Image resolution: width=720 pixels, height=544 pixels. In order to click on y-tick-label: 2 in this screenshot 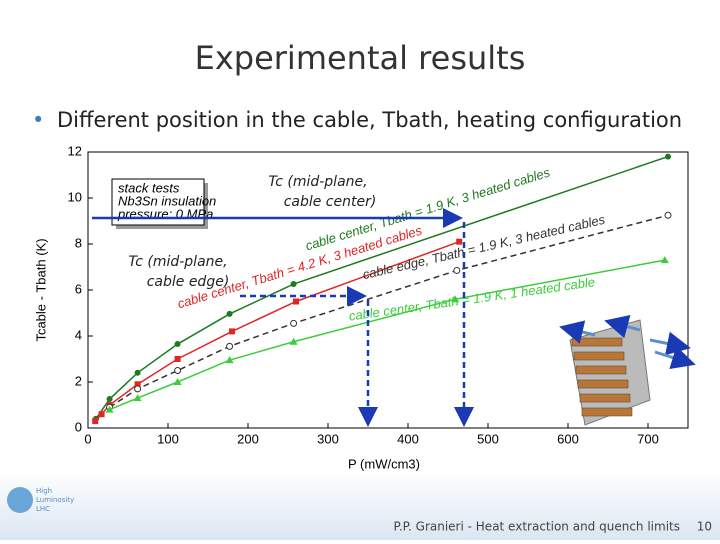, I will do `click(78, 380)`.